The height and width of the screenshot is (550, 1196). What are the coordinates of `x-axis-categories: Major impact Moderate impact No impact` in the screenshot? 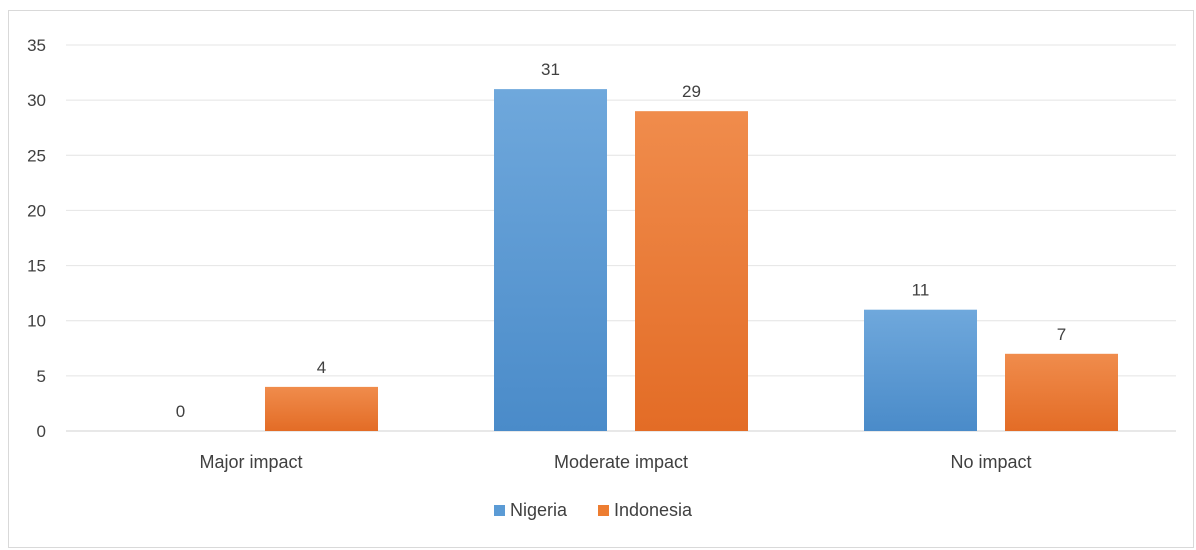 It's located at (615, 462).